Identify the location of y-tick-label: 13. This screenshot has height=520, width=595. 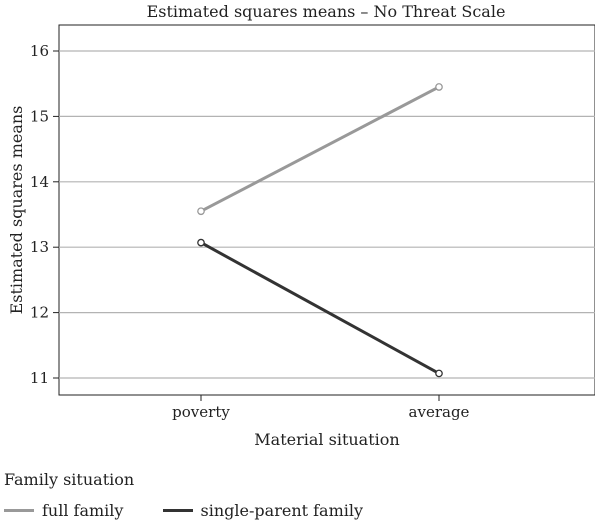
(39, 247).